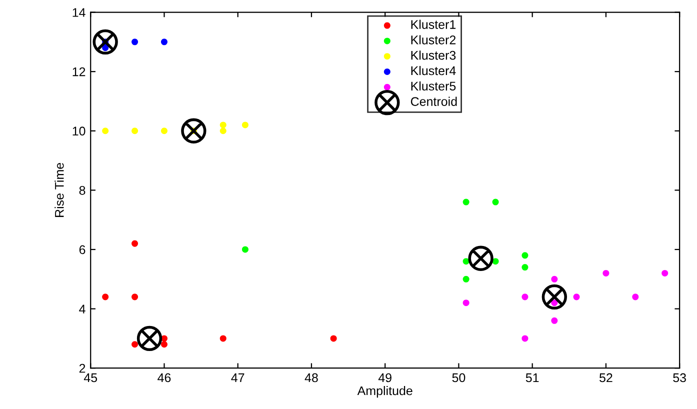 This screenshot has height=409, width=697. Describe the element at coordinates (79, 71) in the screenshot. I see `y-tick-label: 12` at that location.